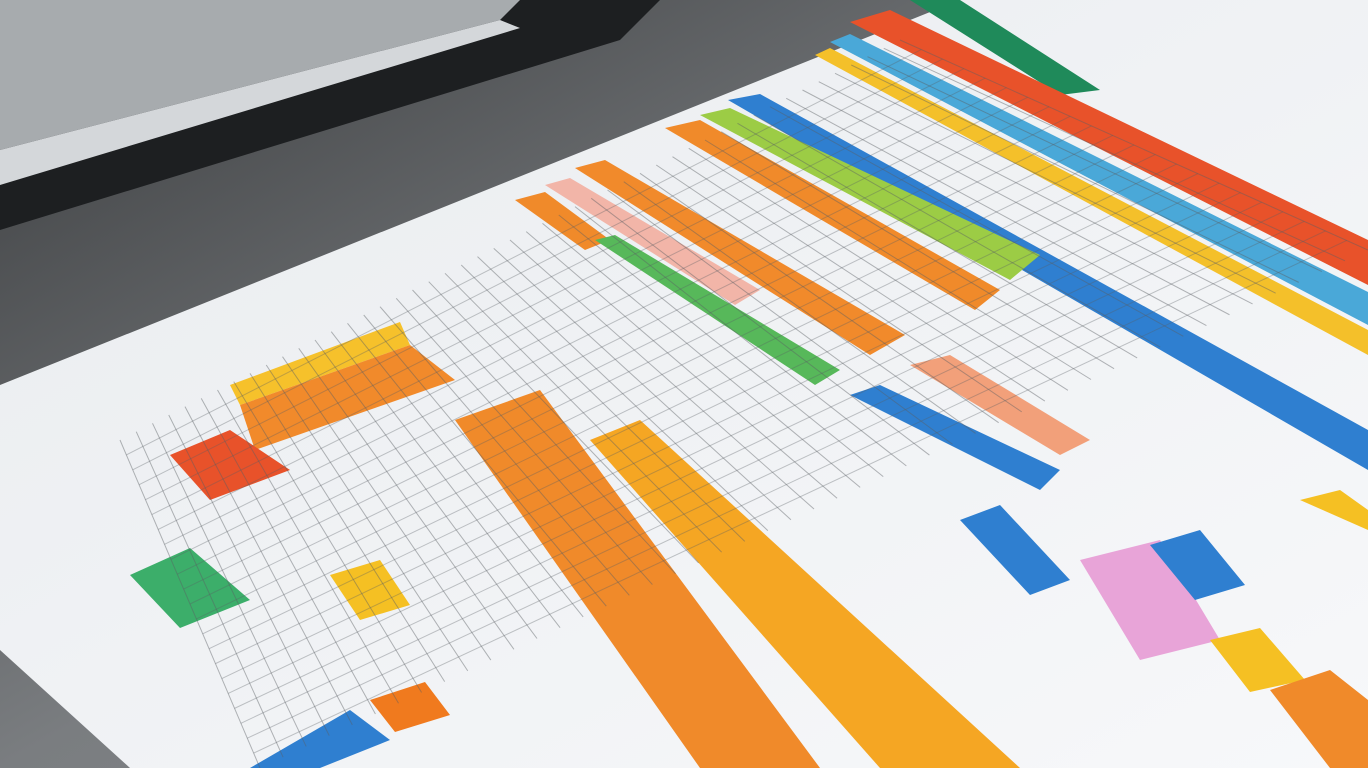 Image resolution: width=1368 pixels, height=768 pixels. What do you see at coordinates (260, 75) in the screenshot?
I see `keyboard-keys` at bounding box center [260, 75].